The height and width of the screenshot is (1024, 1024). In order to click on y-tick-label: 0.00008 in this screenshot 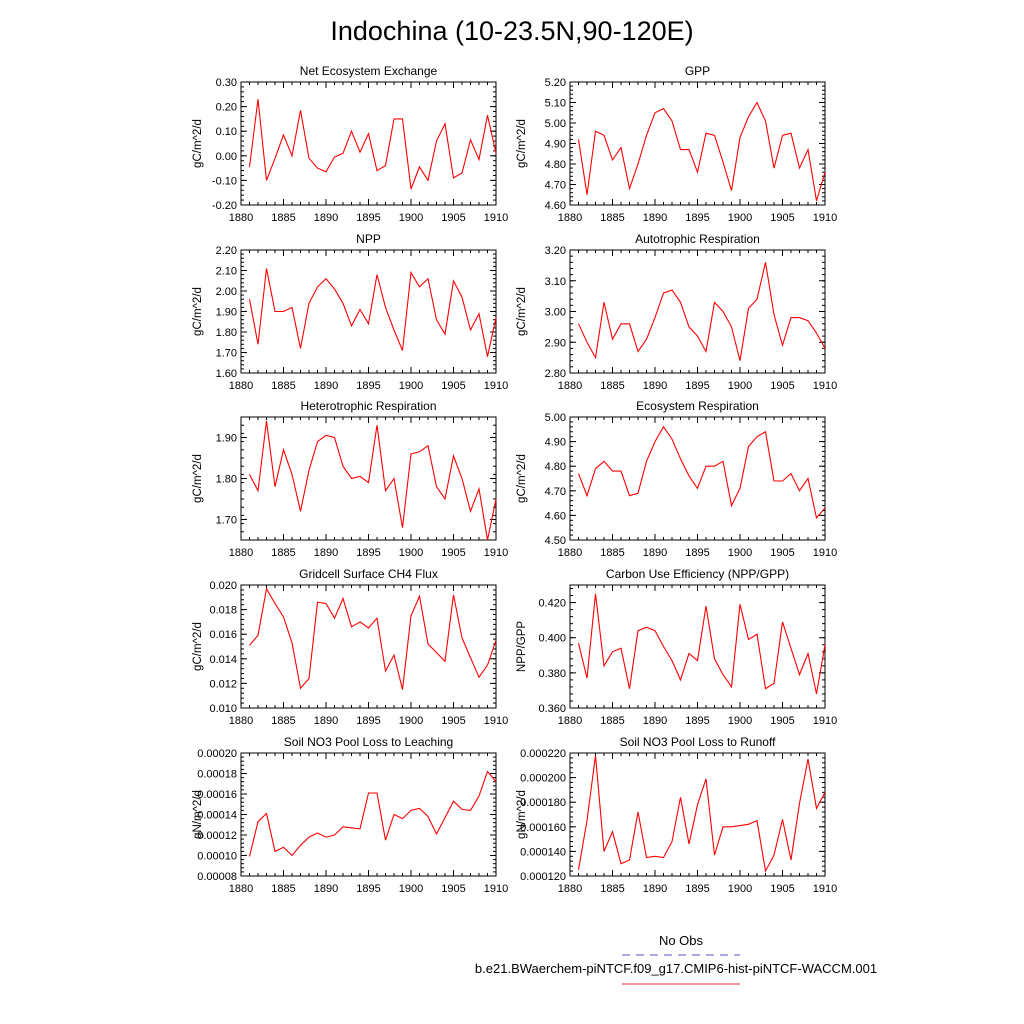, I will do `click(217, 877)`.